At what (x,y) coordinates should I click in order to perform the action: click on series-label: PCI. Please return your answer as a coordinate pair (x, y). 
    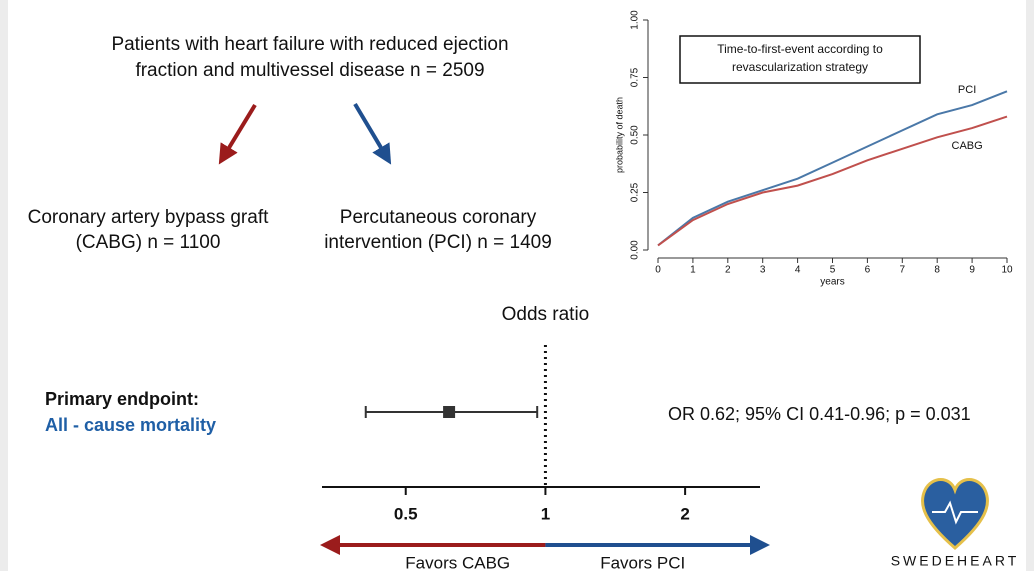
    Looking at the image, I should click on (967, 90).